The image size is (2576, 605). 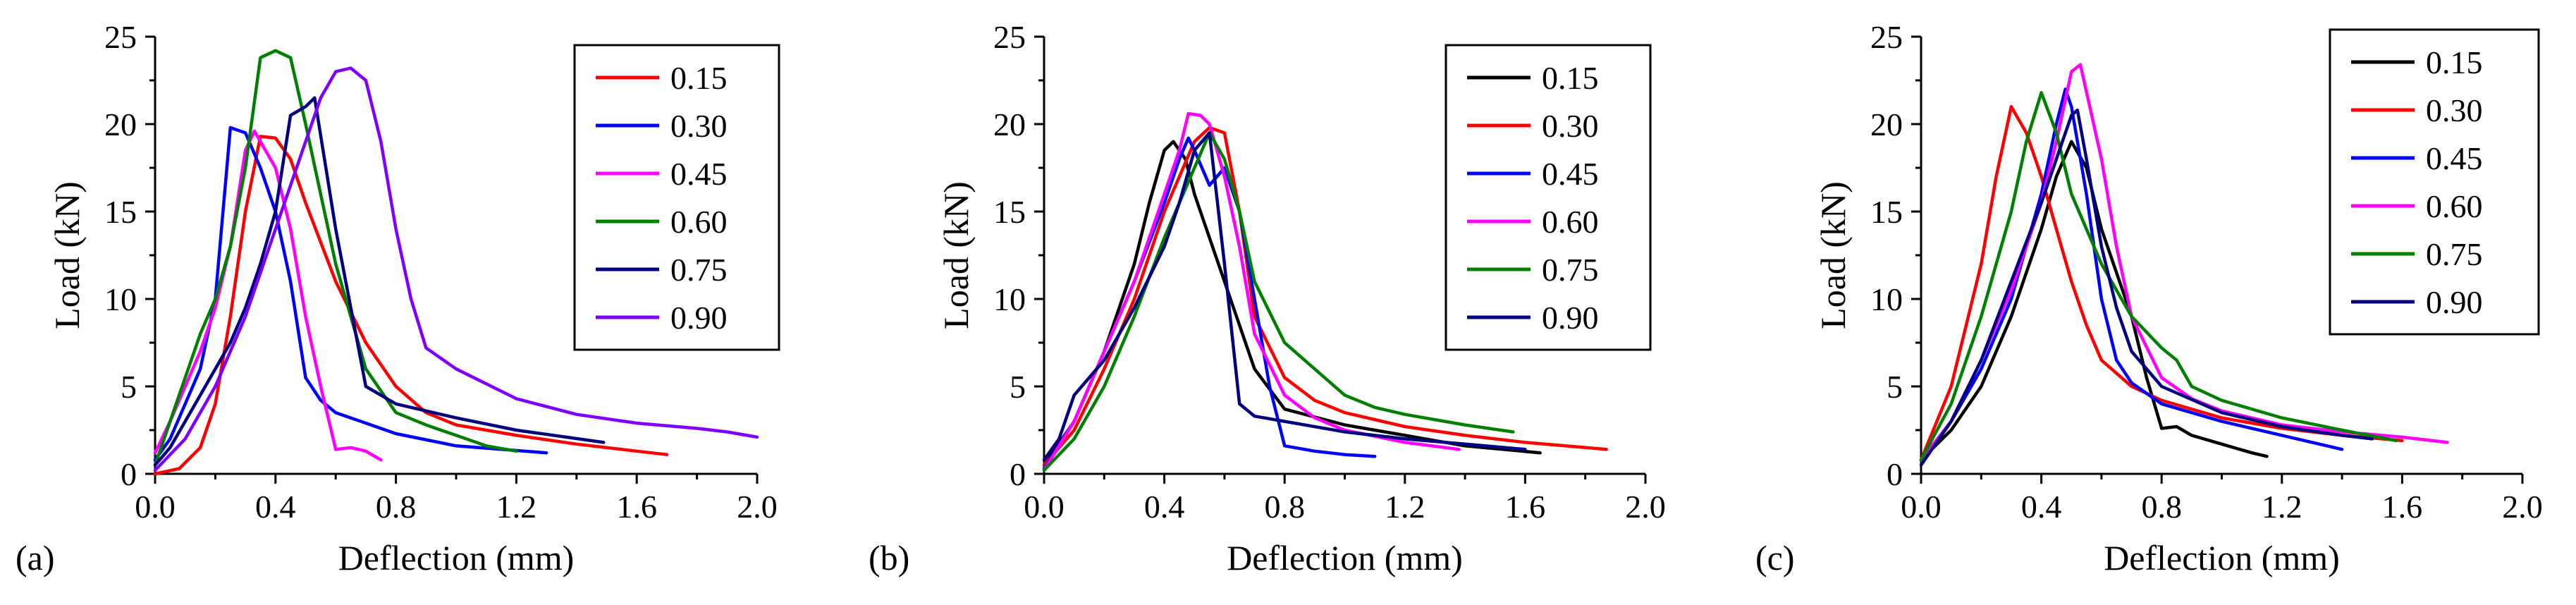 I want to click on panel-label: (a), so click(x=35, y=558).